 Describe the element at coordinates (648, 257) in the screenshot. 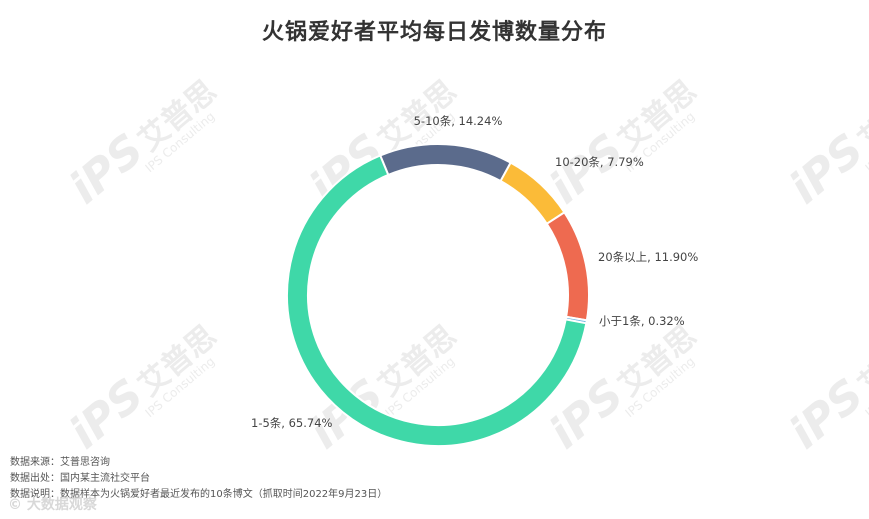

I see `slice-label-20-plus: 20条以上, 11.90%` at that location.